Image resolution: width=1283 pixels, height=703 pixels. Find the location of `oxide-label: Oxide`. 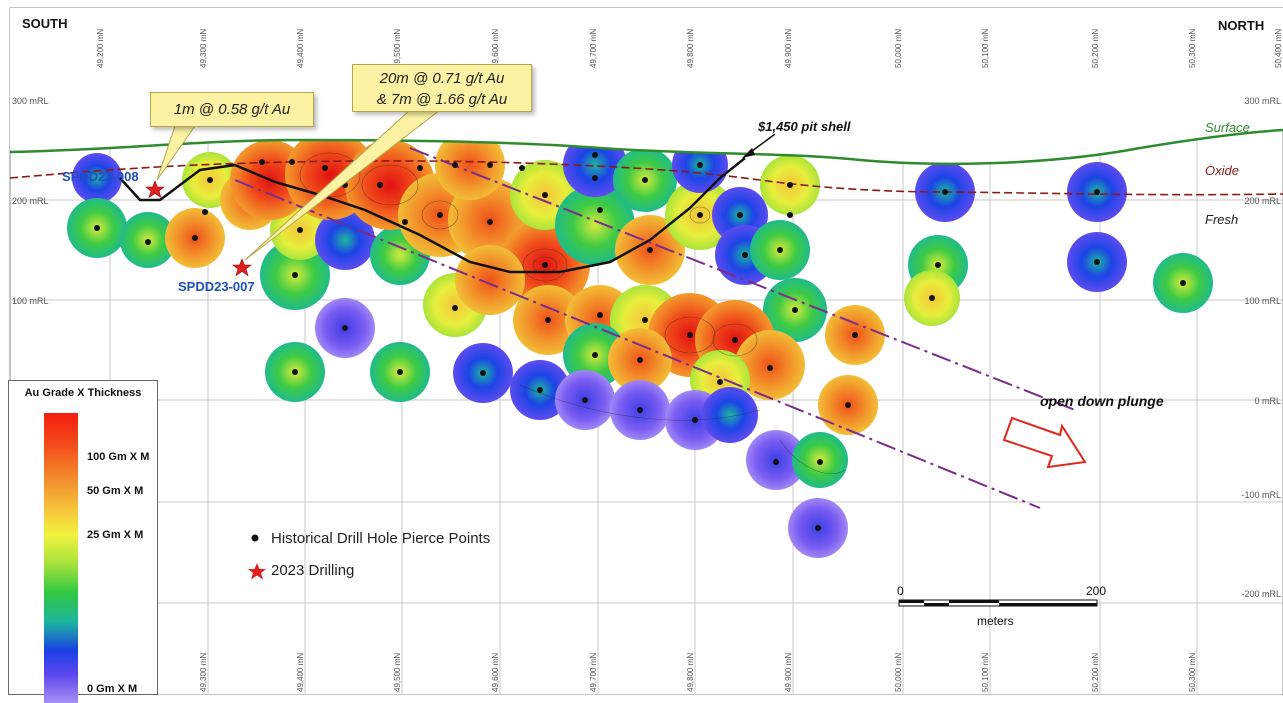

oxide-label: Oxide is located at coordinates (1222, 170).